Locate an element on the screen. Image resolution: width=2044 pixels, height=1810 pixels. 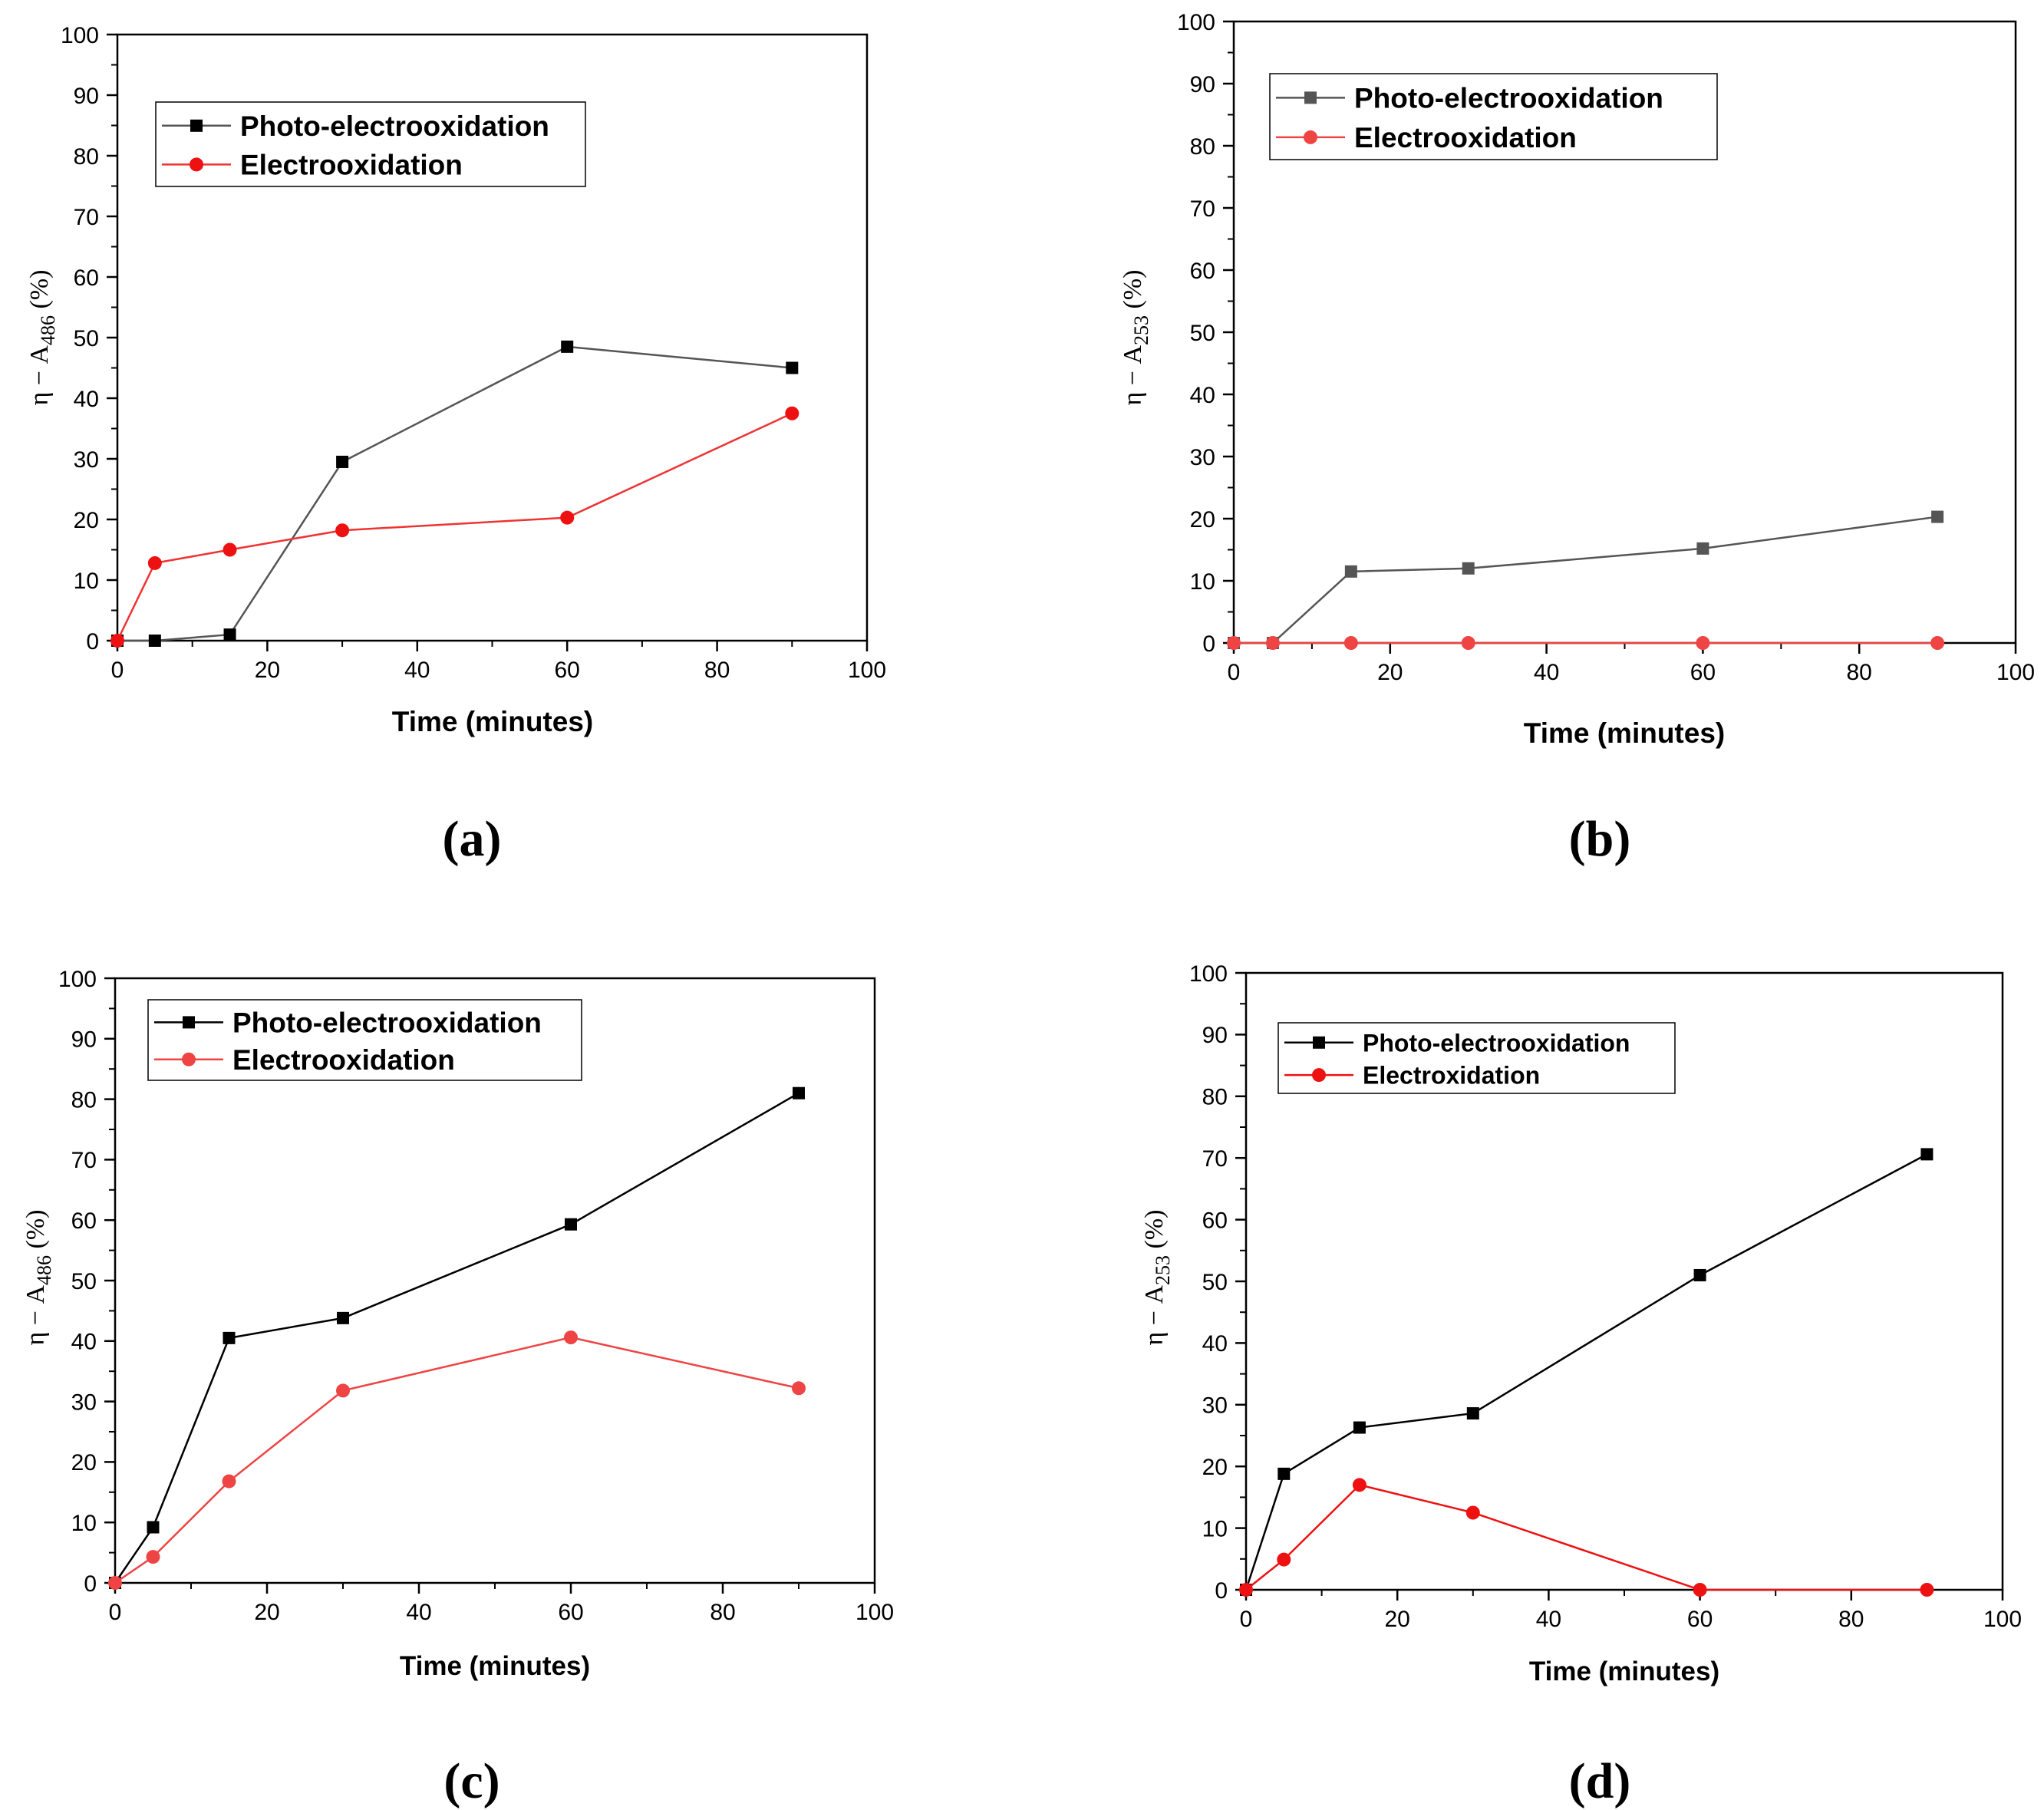
panel-label: (a) is located at coordinates (472, 839).